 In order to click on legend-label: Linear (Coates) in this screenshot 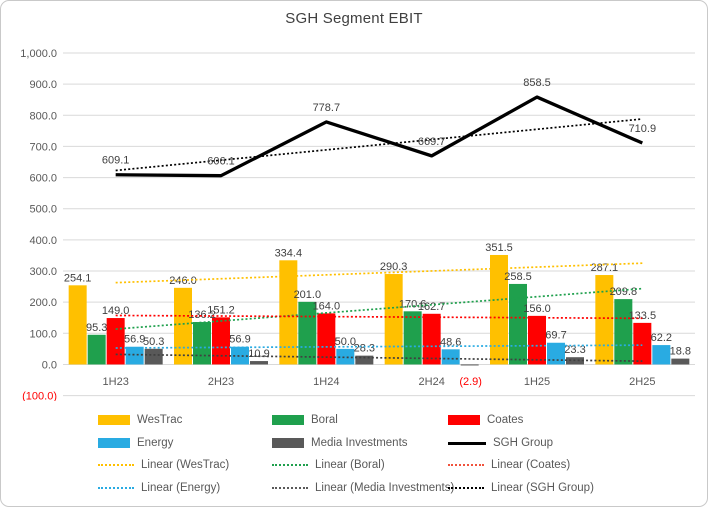, I will do `click(531, 465)`.